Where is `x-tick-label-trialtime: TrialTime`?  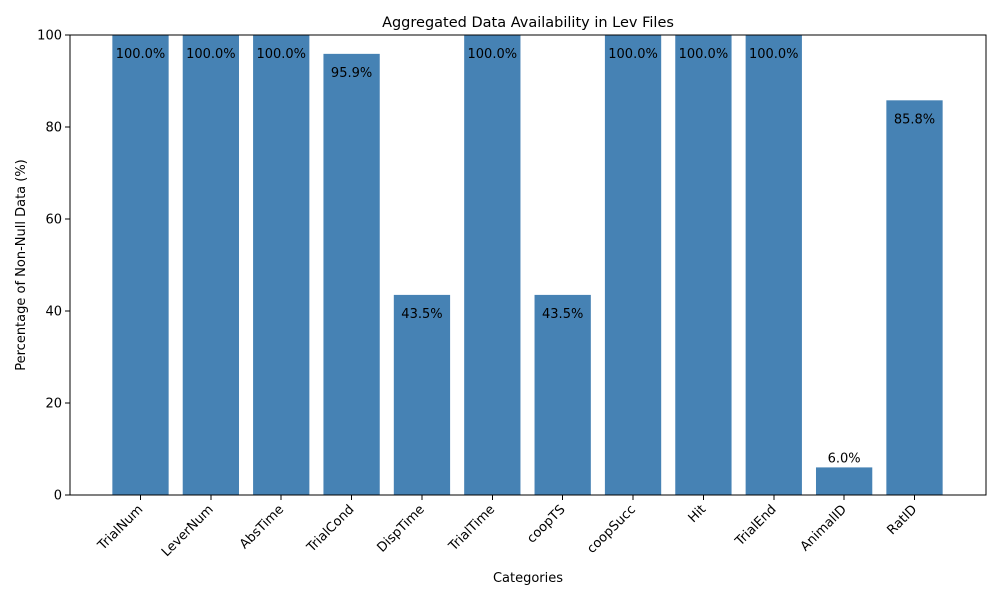
x-tick-label-trialtime: TrialTime is located at coordinates (472, 528).